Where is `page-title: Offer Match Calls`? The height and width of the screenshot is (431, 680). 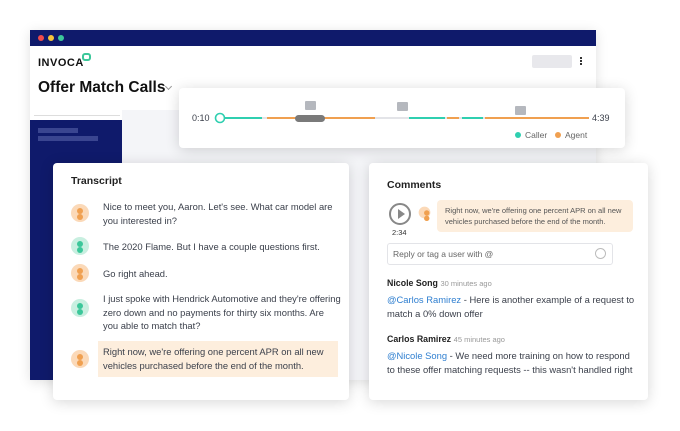 page-title: Offer Match Calls is located at coordinates (102, 87).